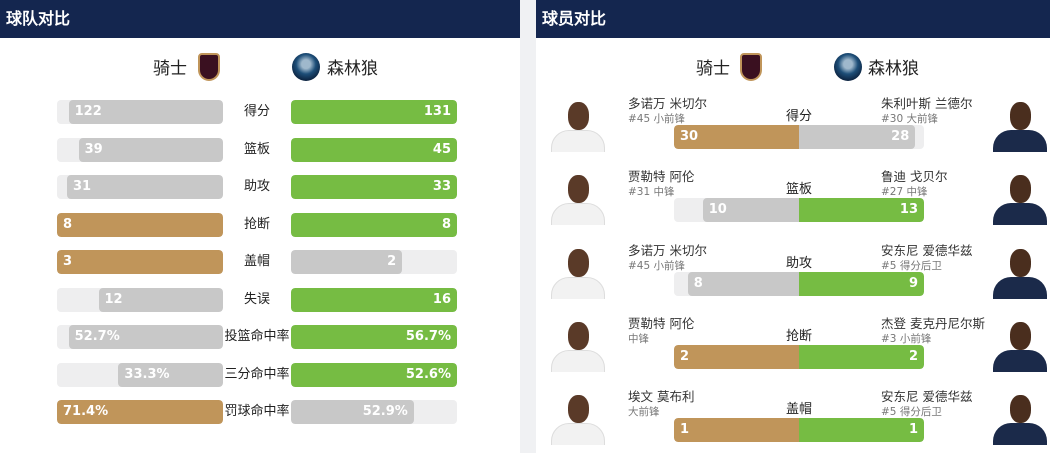 The image size is (1050, 453). I want to click on home-stat-bar: 122, so click(140, 112).